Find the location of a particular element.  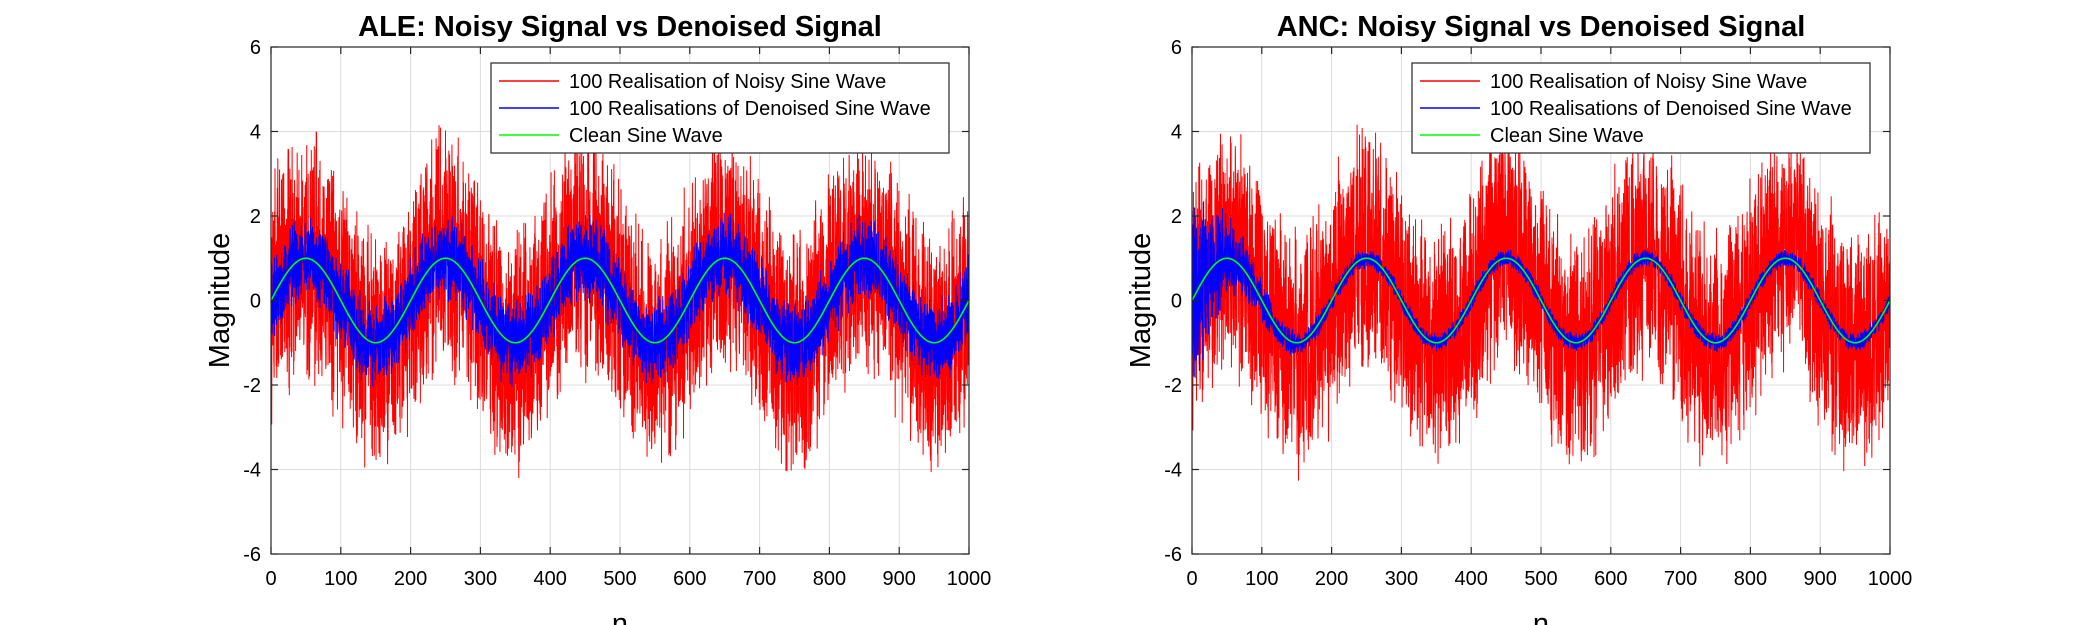

series-line-denoised_ale is located at coordinates (620, 299).